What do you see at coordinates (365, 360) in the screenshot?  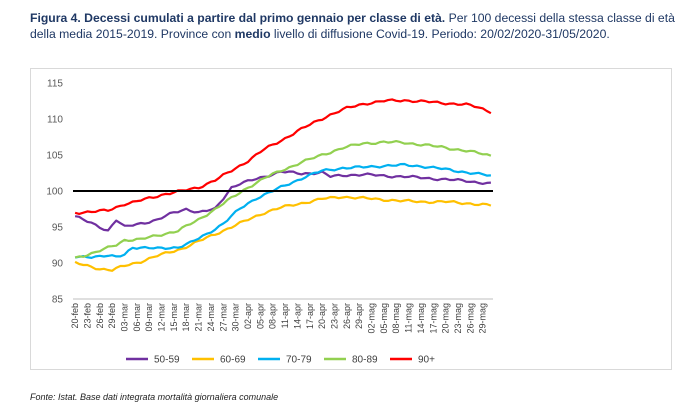 I see `legend-label: 80-89` at bounding box center [365, 360].